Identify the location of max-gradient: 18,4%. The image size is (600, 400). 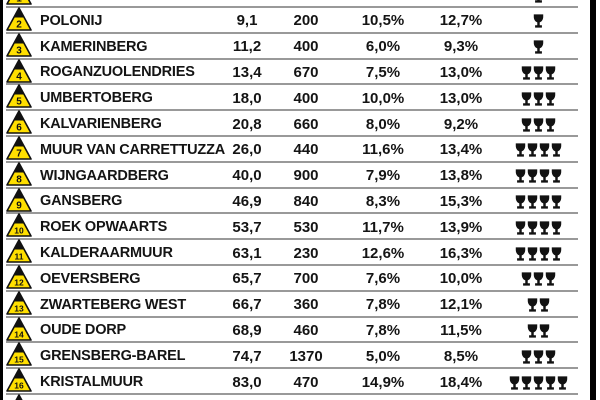
(461, 382).